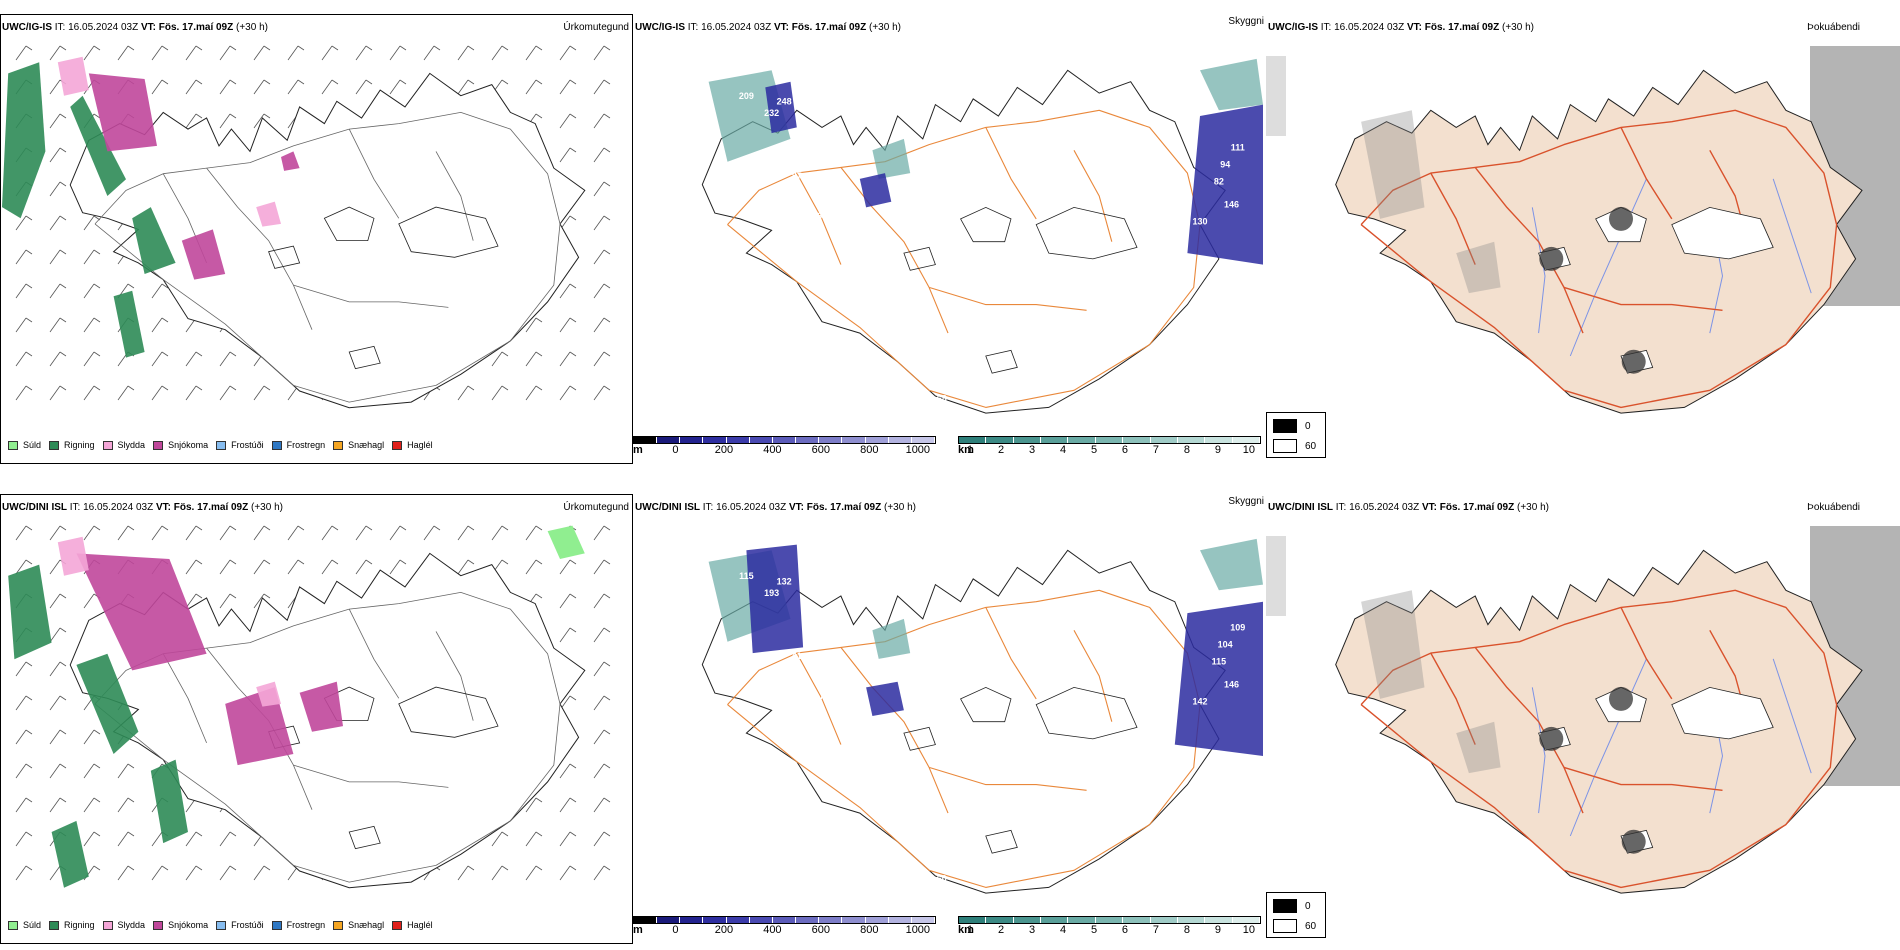 The width and height of the screenshot is (1900, 950). Describe the element at coordinates (1225, 164) in the screenshot. I see `cloudbase-value: 94` at that location.